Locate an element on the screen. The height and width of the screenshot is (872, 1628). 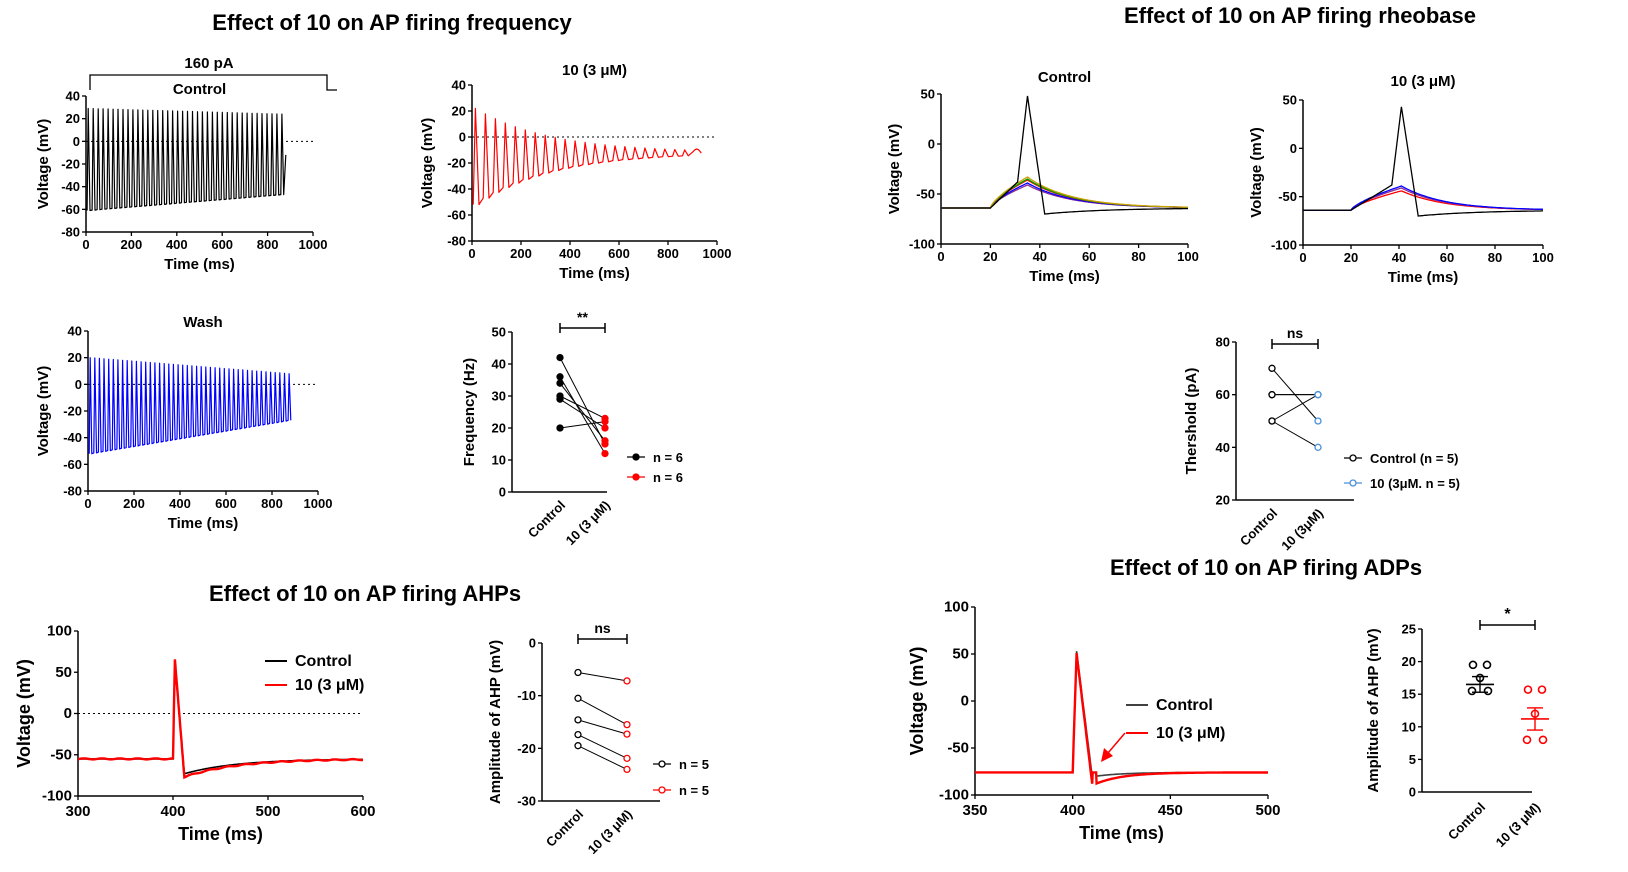
y-tick-label: 80 is located at coordinates (1223, 342).